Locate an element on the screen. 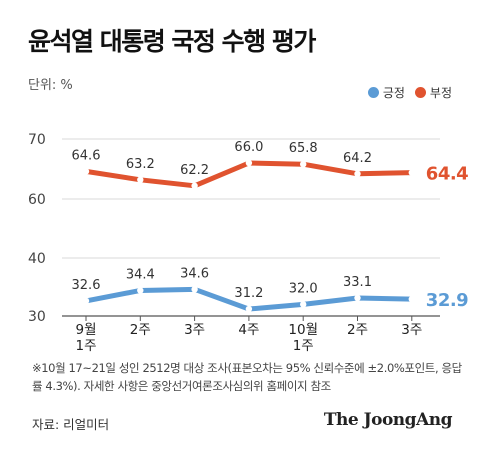 This screenshot has width=480, height=452. series-0-data-label-3: 31.2 is located at coordinates (248, 293).